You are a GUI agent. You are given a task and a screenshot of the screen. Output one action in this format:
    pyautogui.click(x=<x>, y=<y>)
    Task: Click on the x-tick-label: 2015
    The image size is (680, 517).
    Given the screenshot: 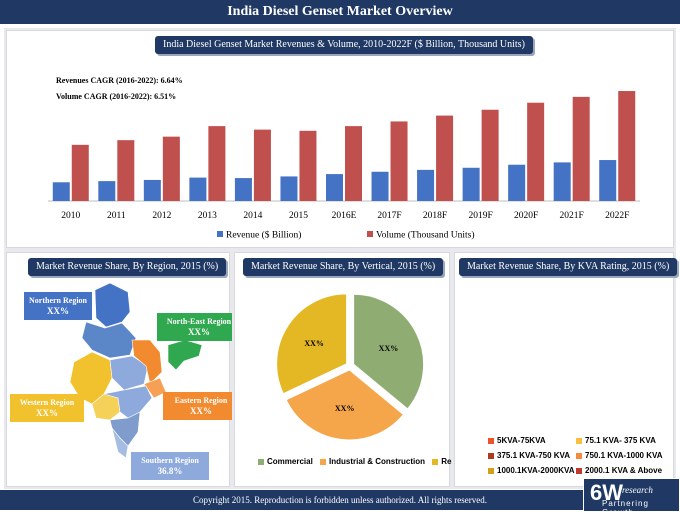 What is the action you would take?
    pyautogui.click(x=298, y=216)
    